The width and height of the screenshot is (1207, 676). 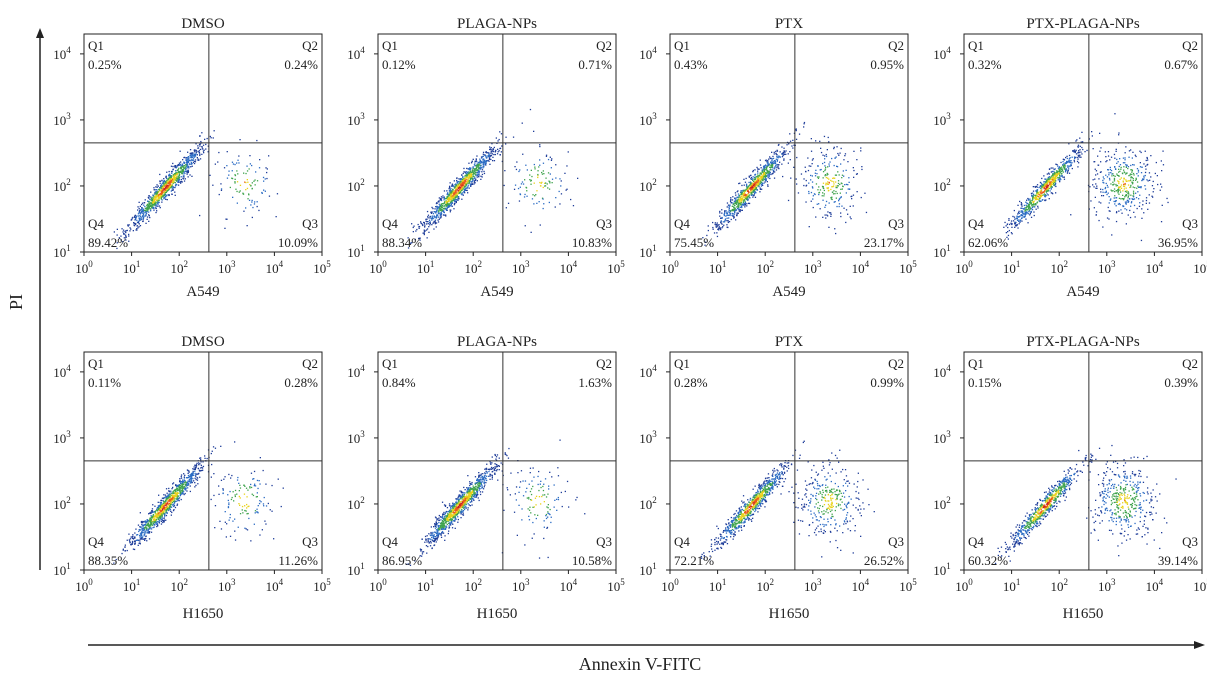 What do you see at coordinates (198, 502) in the screenshot?
I see `dot-cloud` at bounding box center [198, 502].